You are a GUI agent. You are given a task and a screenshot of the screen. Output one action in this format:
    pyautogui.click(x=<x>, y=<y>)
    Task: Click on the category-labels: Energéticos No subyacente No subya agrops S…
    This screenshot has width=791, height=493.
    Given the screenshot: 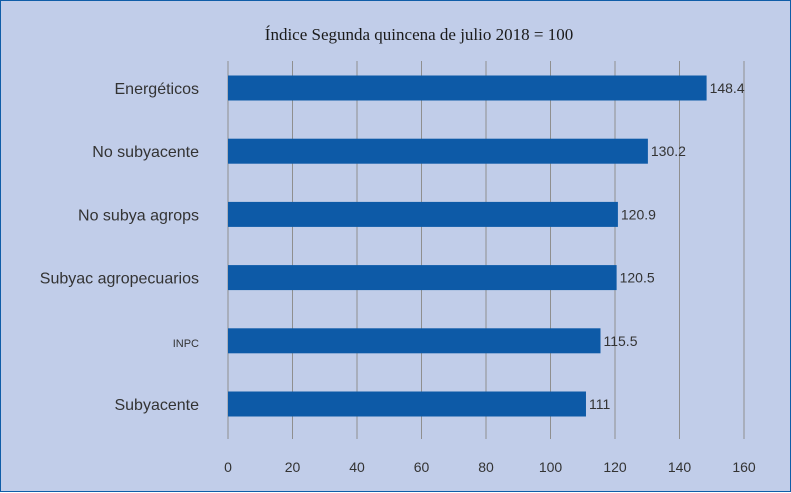 What is the action you would take?
    pyautogui.click(x=119, y=247)
    